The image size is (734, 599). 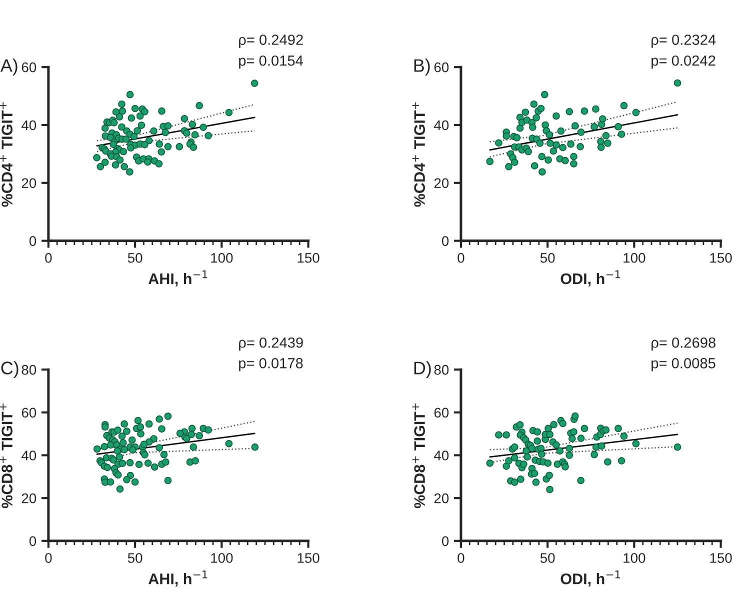 I want to click on chart-title: D), so click(x=422, y=369).